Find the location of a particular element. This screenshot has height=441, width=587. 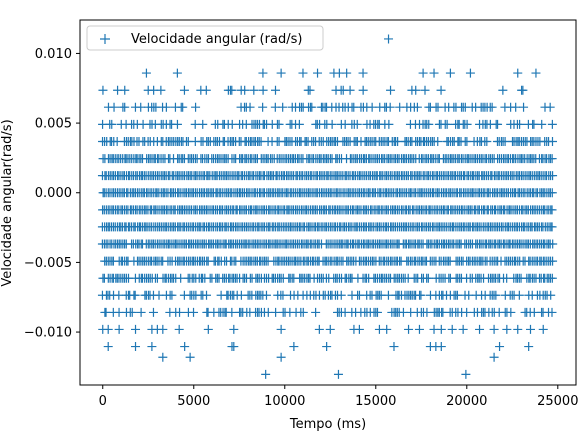

legend-marker-plus is located at coordinates (105, 39).